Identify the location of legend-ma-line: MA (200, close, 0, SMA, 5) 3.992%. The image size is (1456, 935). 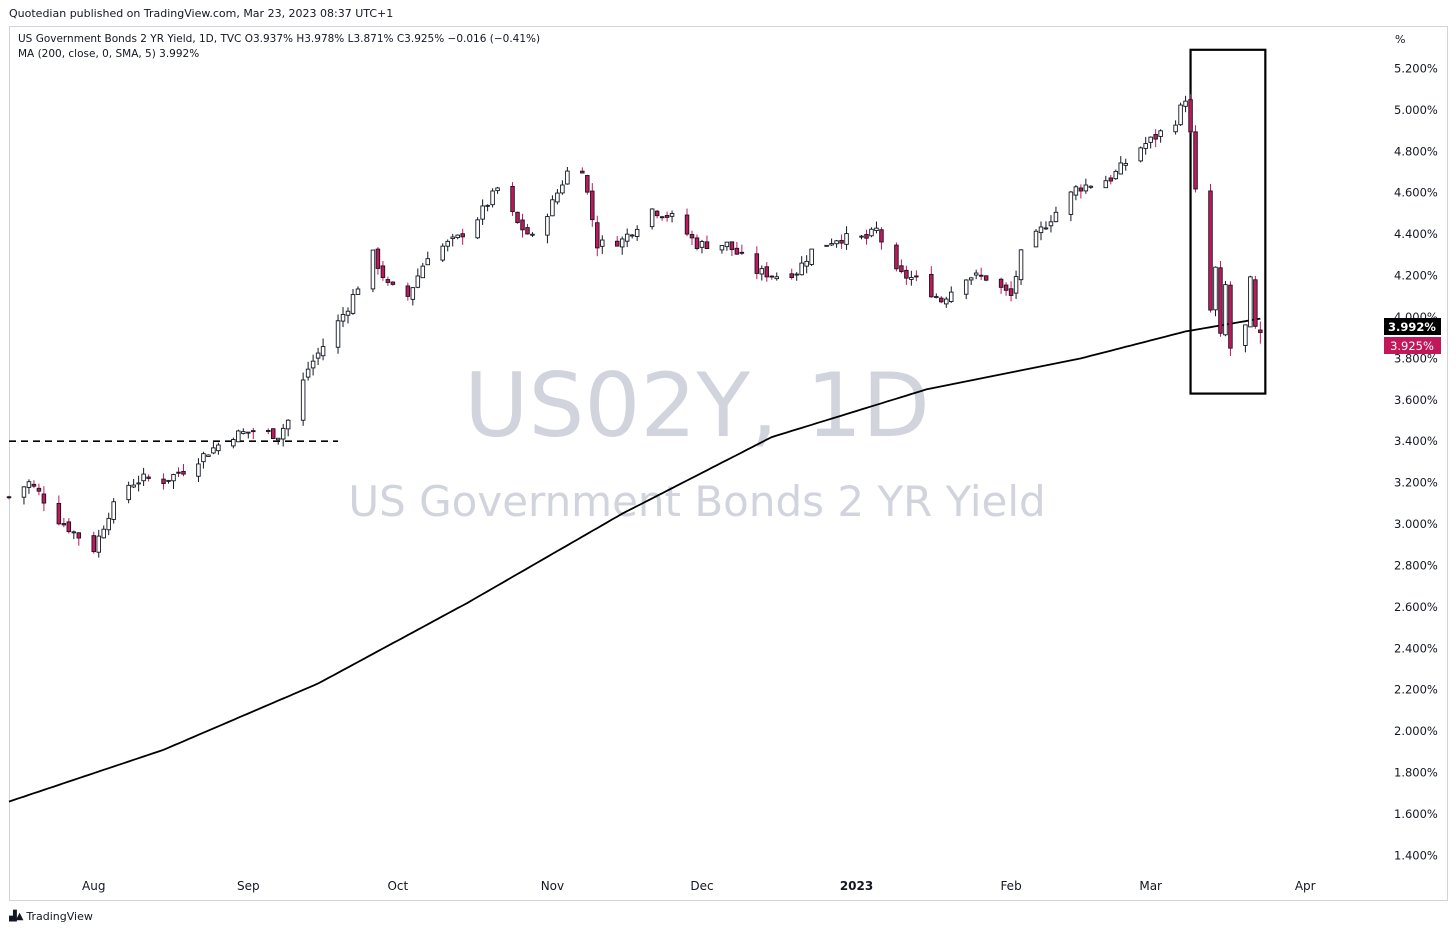
(109, 54).